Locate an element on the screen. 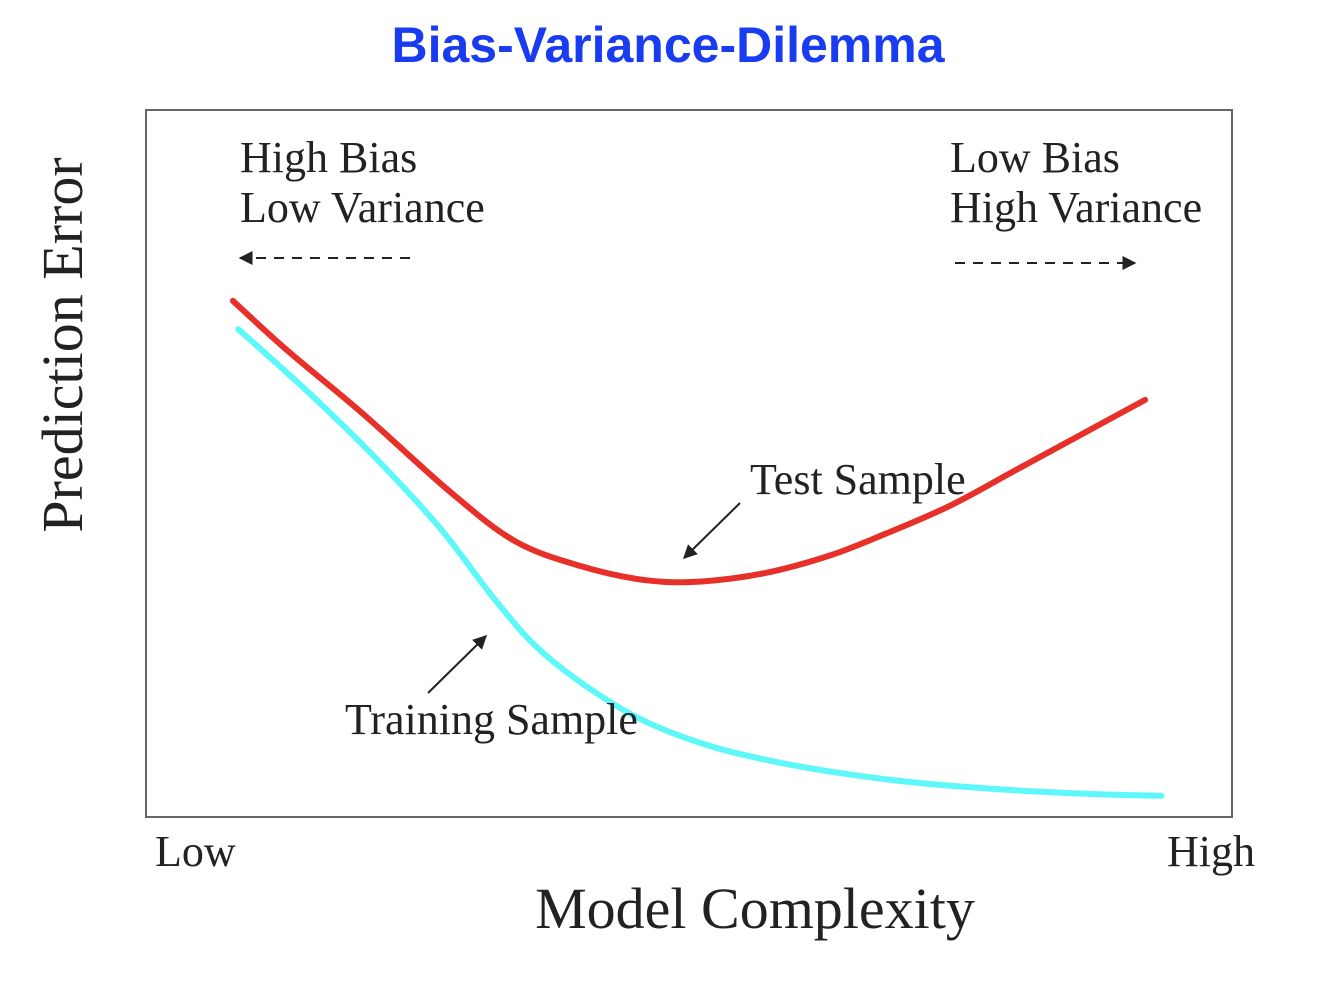  annotation-high-variance: High Variance is located at coordinates (1076, 207).